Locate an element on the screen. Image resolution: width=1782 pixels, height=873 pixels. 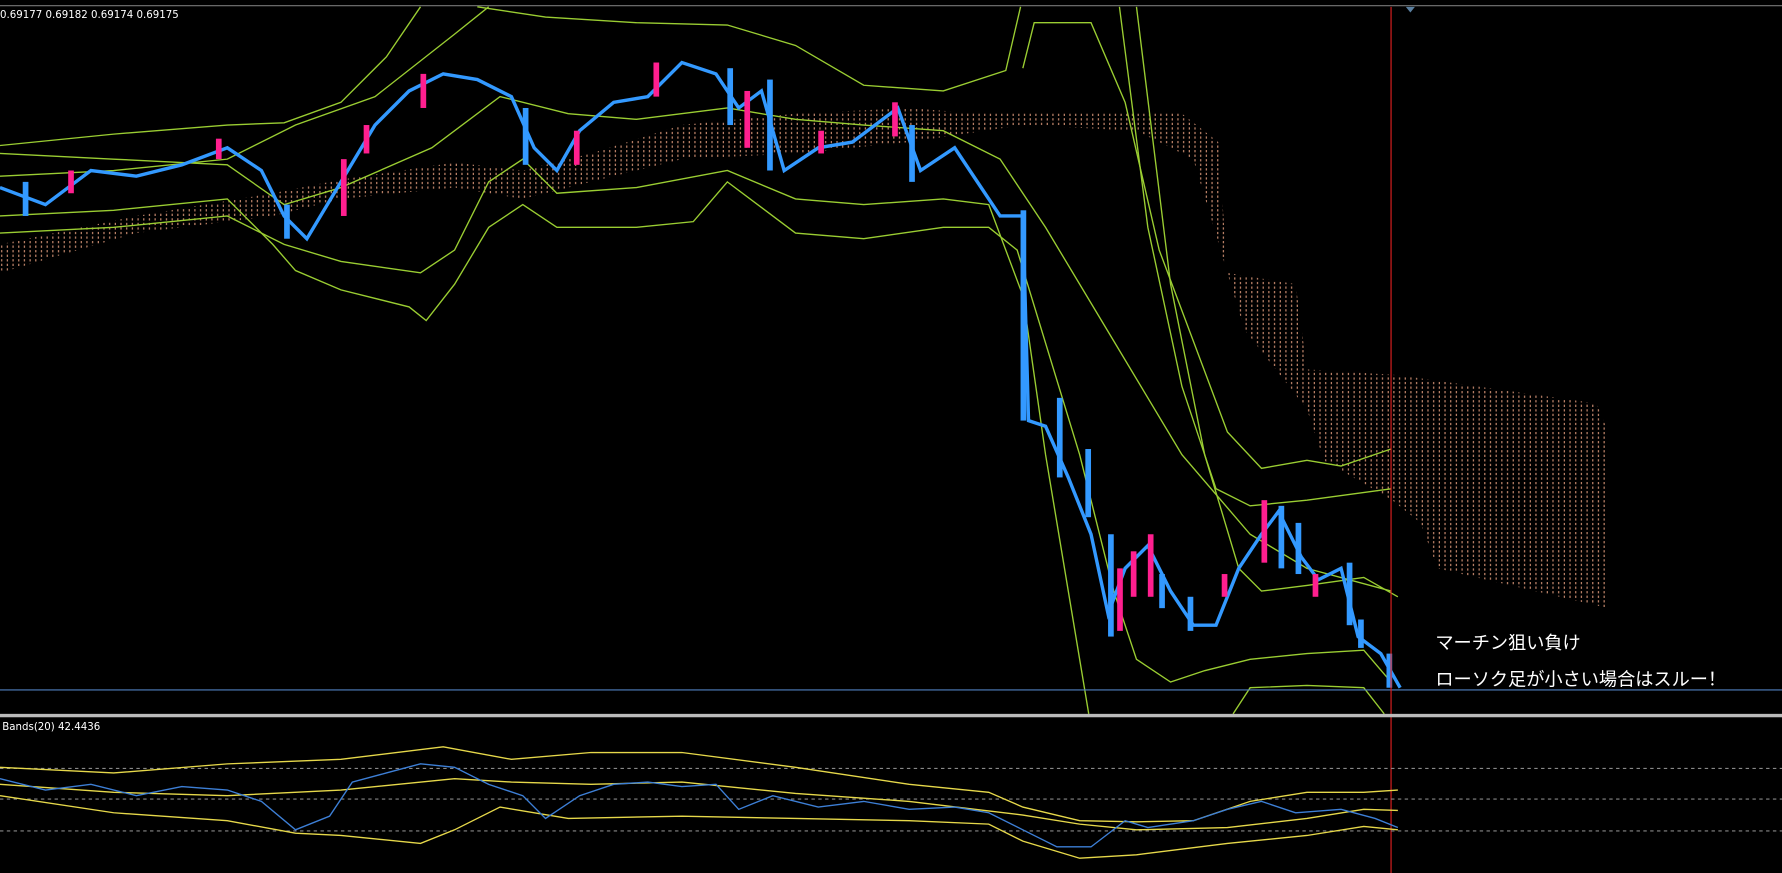
sub-band-upper is located at coordinates (699, 784).